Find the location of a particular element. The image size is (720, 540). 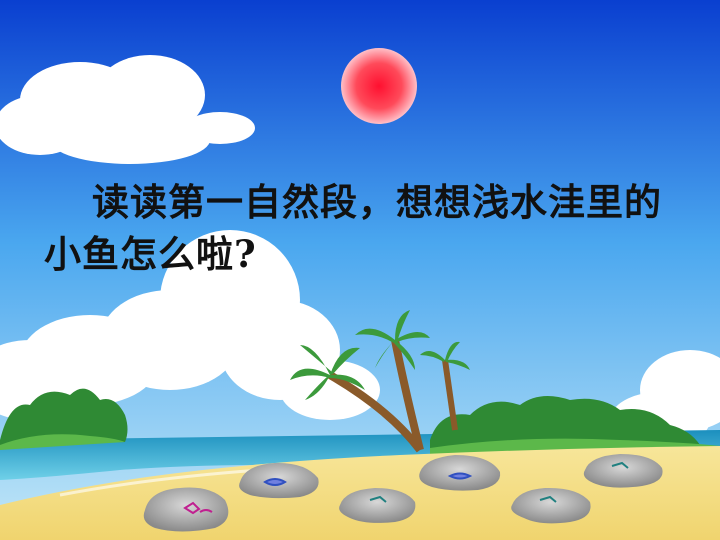

cloud-icon is located at coordinates (127, 109).